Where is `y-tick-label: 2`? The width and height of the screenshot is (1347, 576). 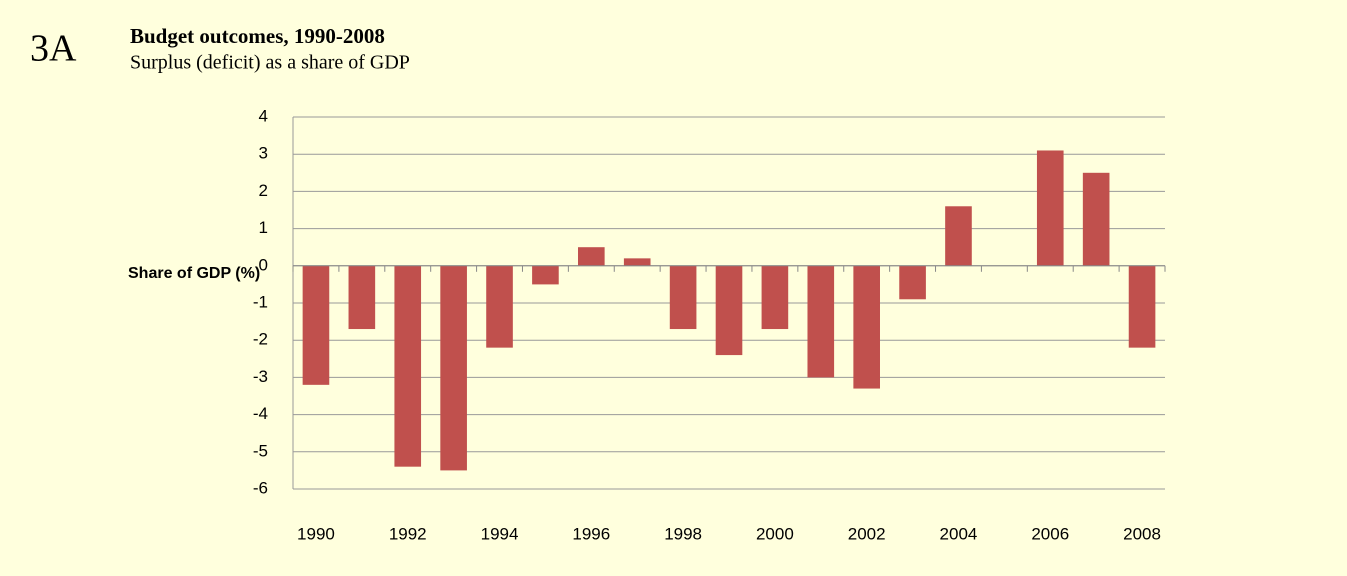
y-tick-label: 2 is located at coordinates (263, 190).